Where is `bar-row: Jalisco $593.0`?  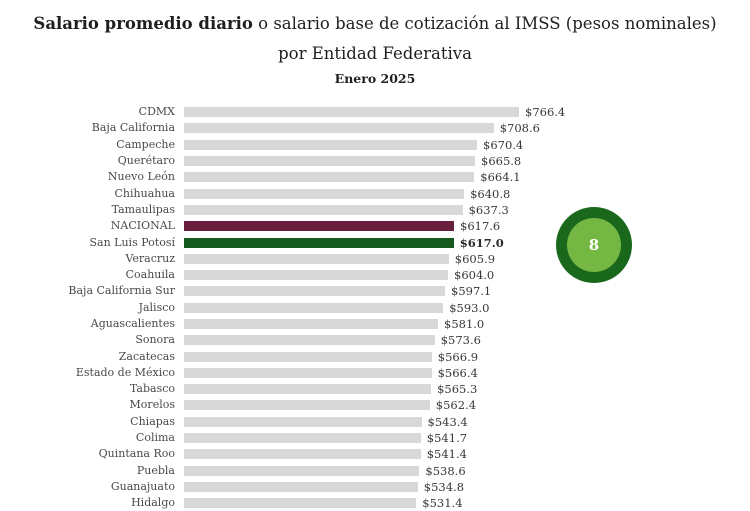
bar-row: Jalisco $593.0 is located at coordinates (375, 308).